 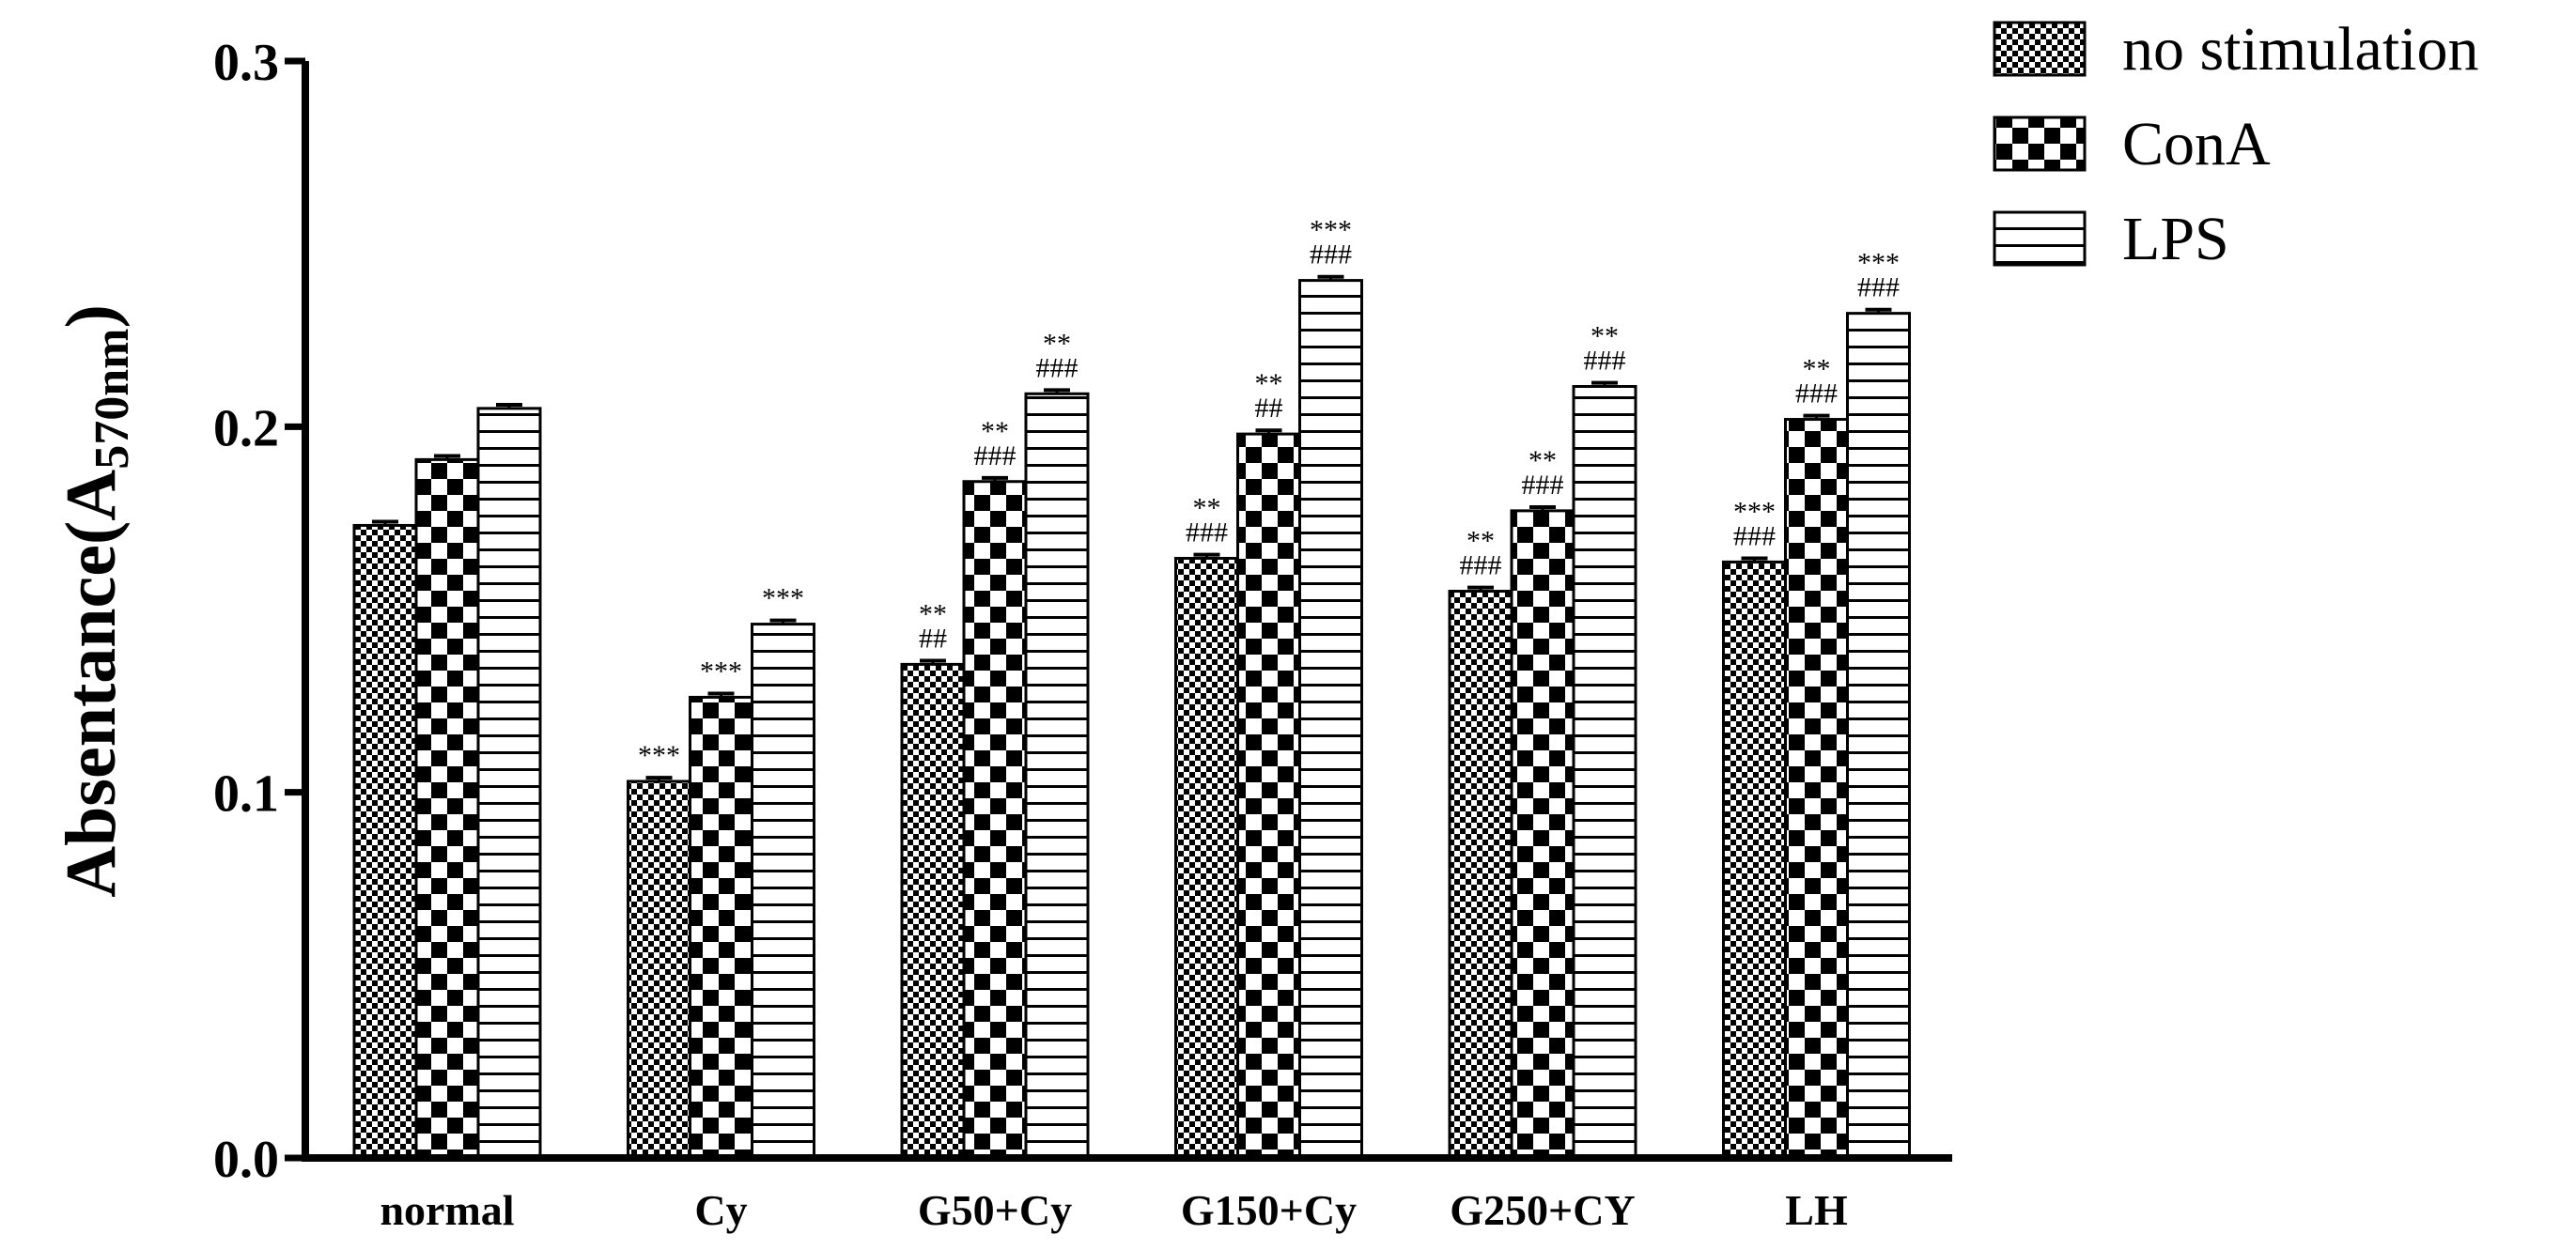 I want to click on legend-label-2: LPS, so click(x=2175, y=239).